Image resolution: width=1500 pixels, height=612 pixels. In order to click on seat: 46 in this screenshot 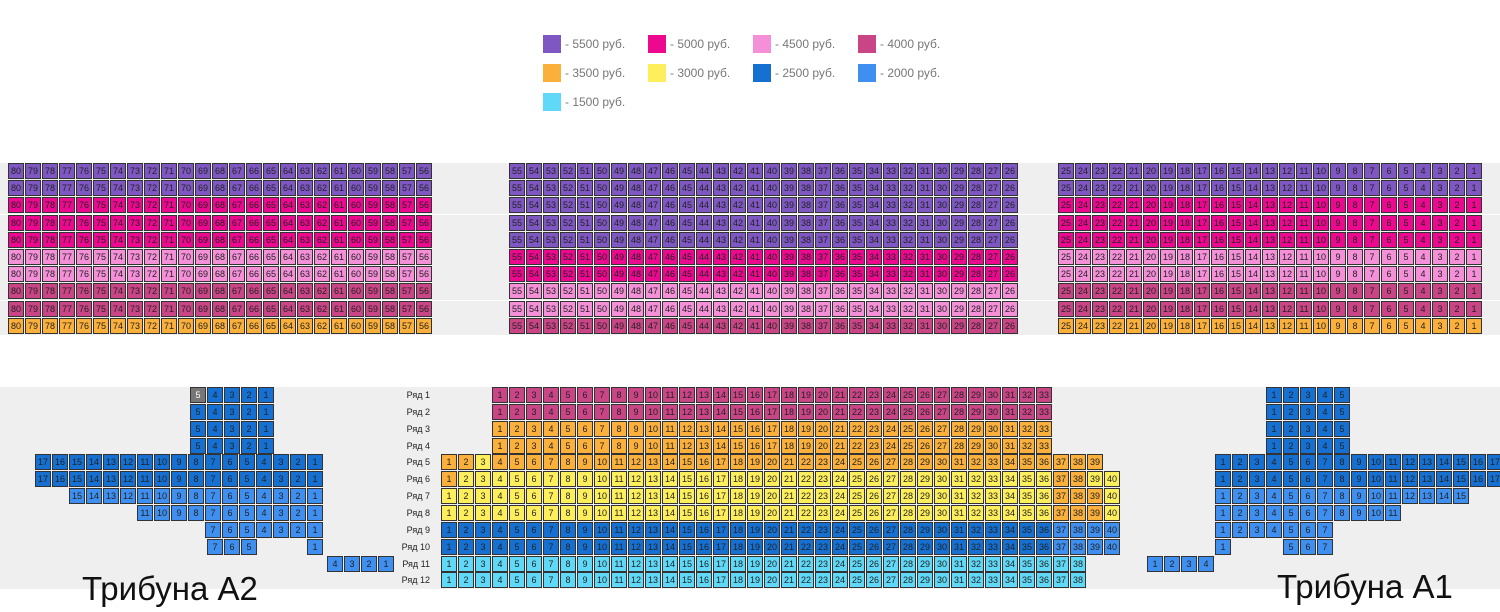, I will do `click(670, 188)`.